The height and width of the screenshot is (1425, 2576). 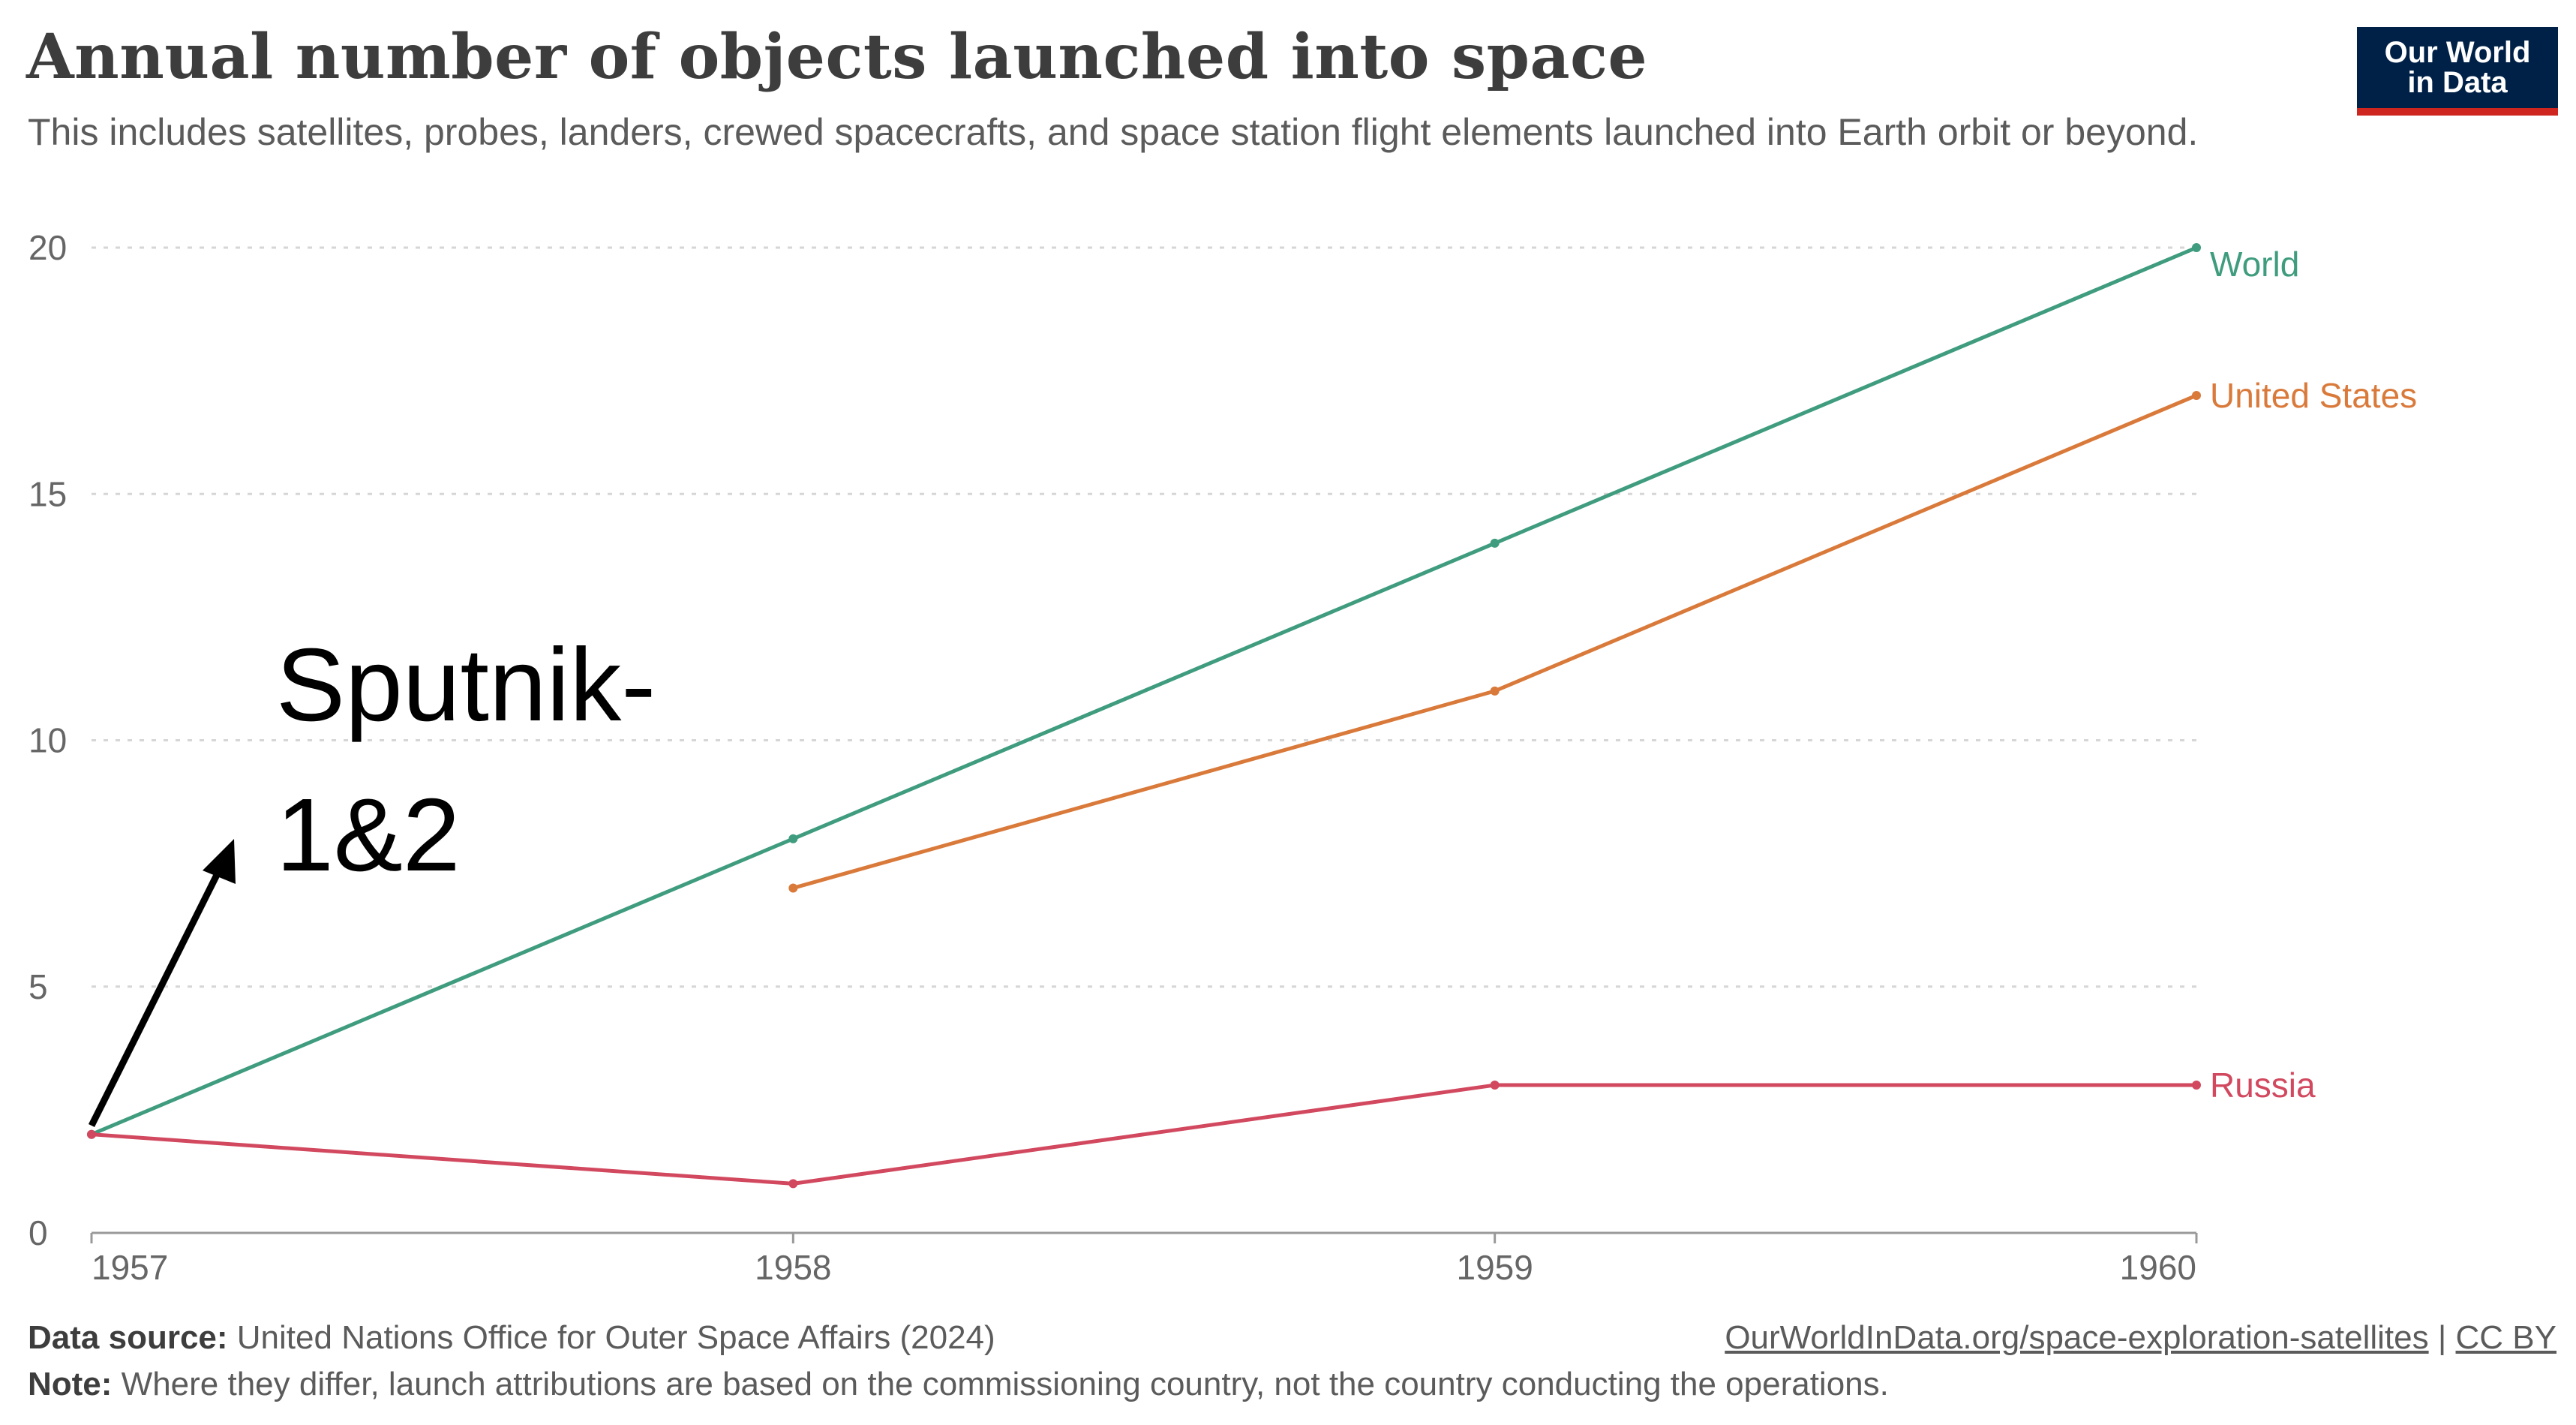 I want to click on annotation: Sputnik- 1&2, so click(x=372, y=877).